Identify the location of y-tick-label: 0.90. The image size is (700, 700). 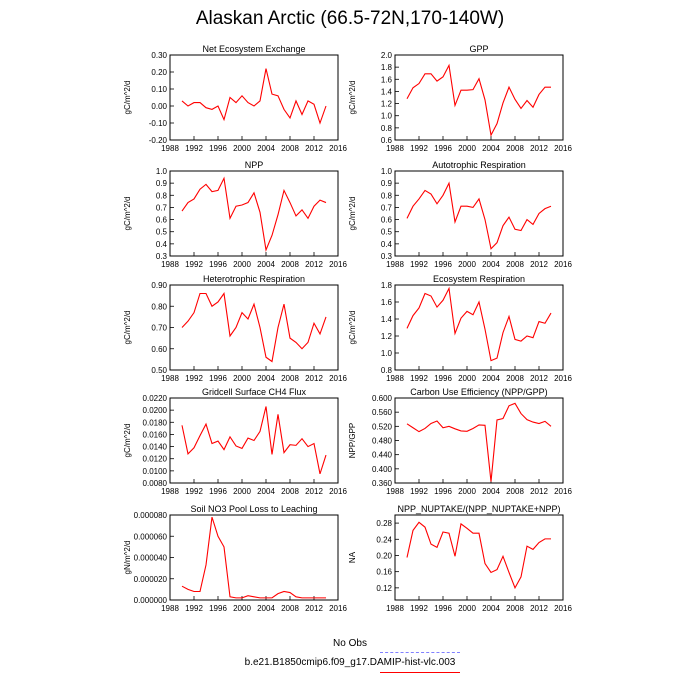
(159, 285).